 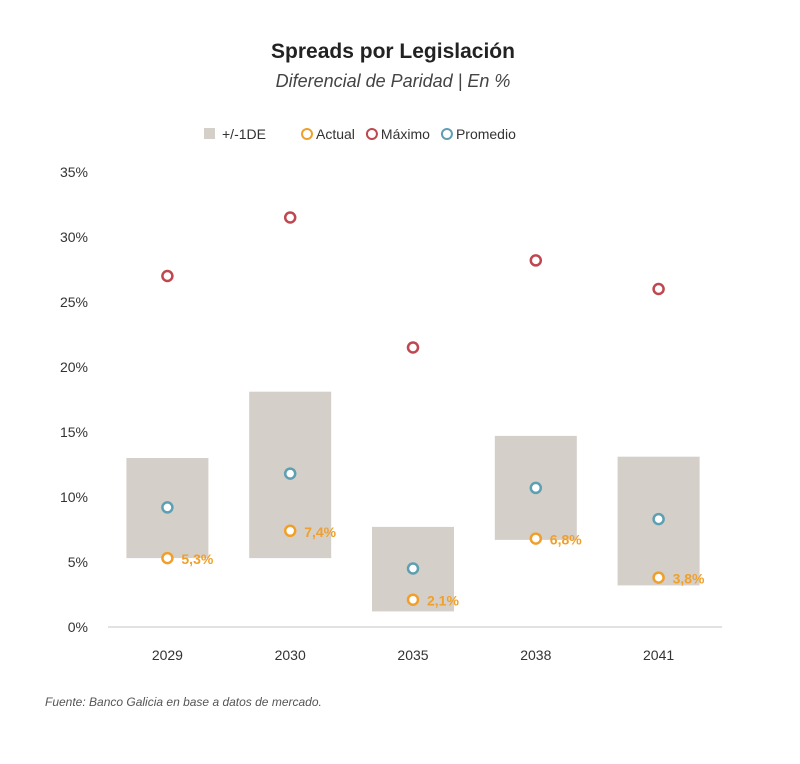 I want to click on actual-data-label: 6,8%, so click(x=566, y=540).